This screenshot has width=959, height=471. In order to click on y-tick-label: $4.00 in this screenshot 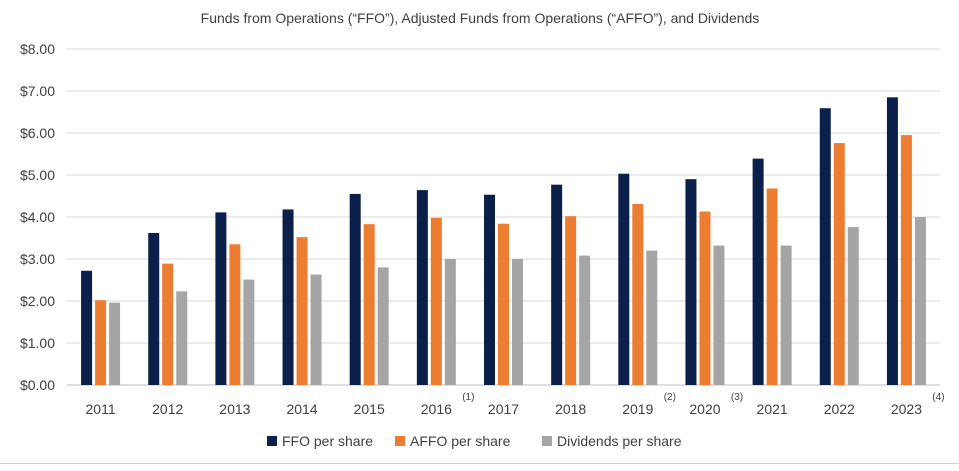, I will do `click(37, 217)`.